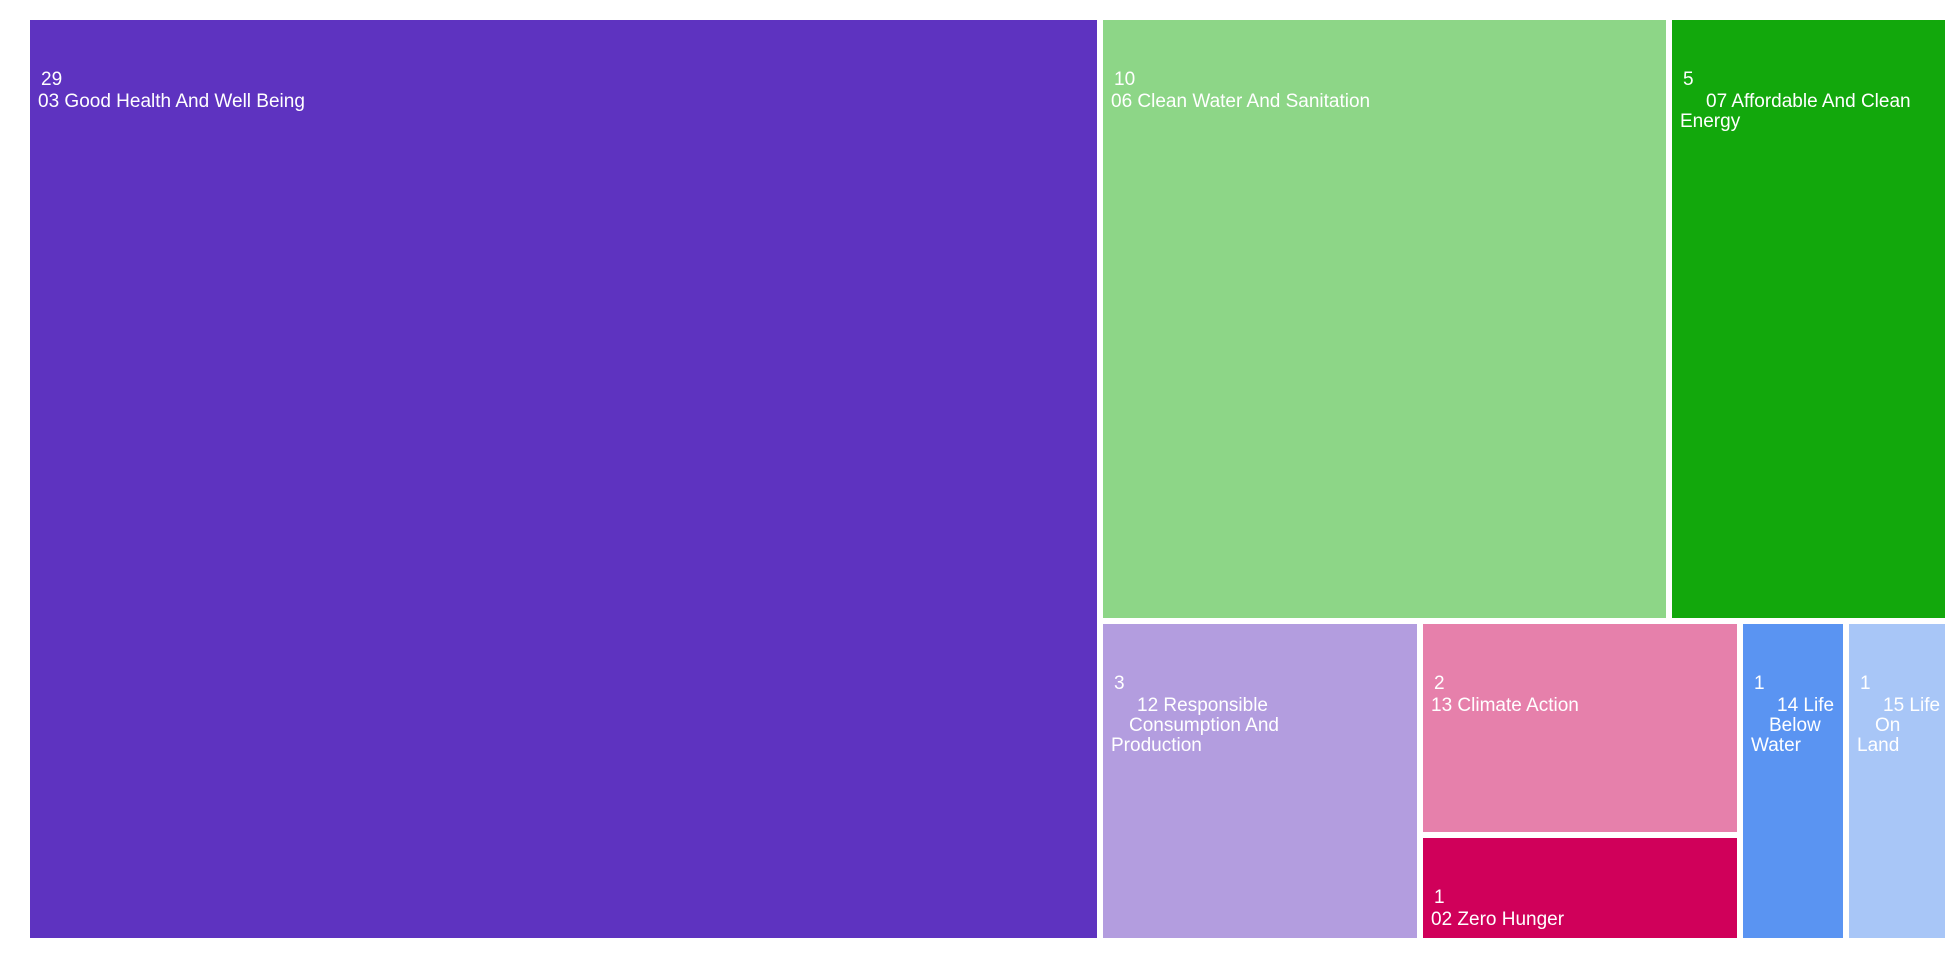  I want to click on tile-category-label-line: 03 Good Health And Well Being, so click(171, 101).